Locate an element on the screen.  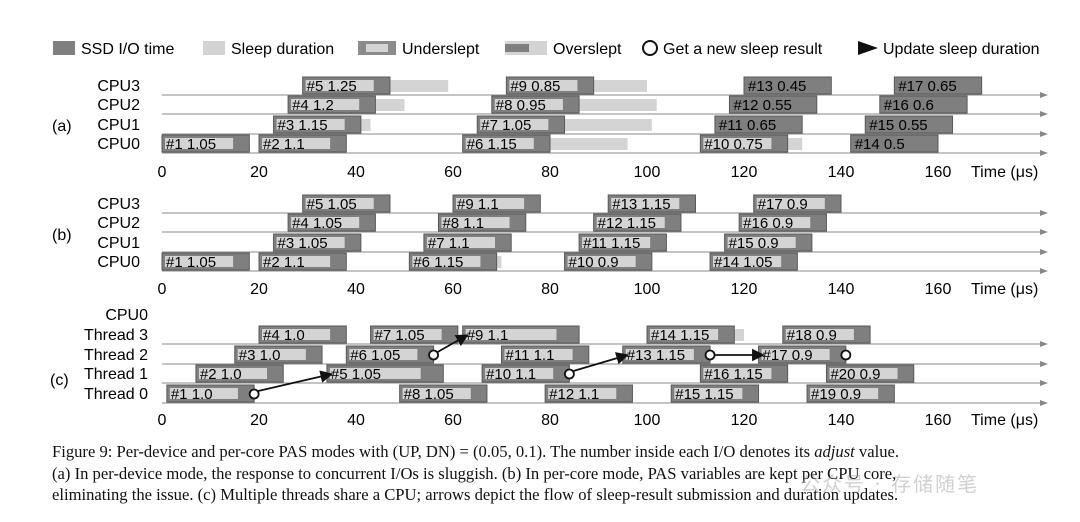
io-bar: #12 1.15 is located at coordinates (637, 222).